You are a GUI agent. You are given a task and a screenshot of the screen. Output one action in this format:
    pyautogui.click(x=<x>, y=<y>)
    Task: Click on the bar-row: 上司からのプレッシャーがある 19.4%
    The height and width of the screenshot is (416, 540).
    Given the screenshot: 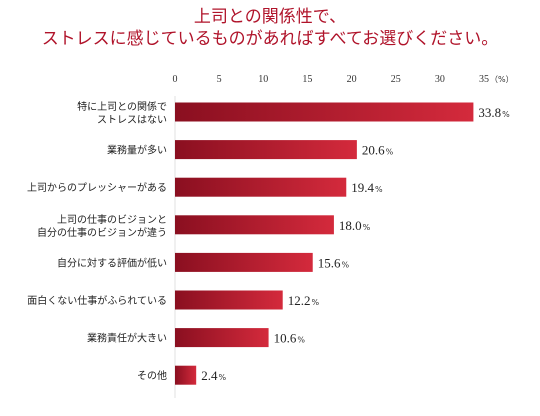 What is the action you would take?
    pyautogui.click(x=205, y=187)
    